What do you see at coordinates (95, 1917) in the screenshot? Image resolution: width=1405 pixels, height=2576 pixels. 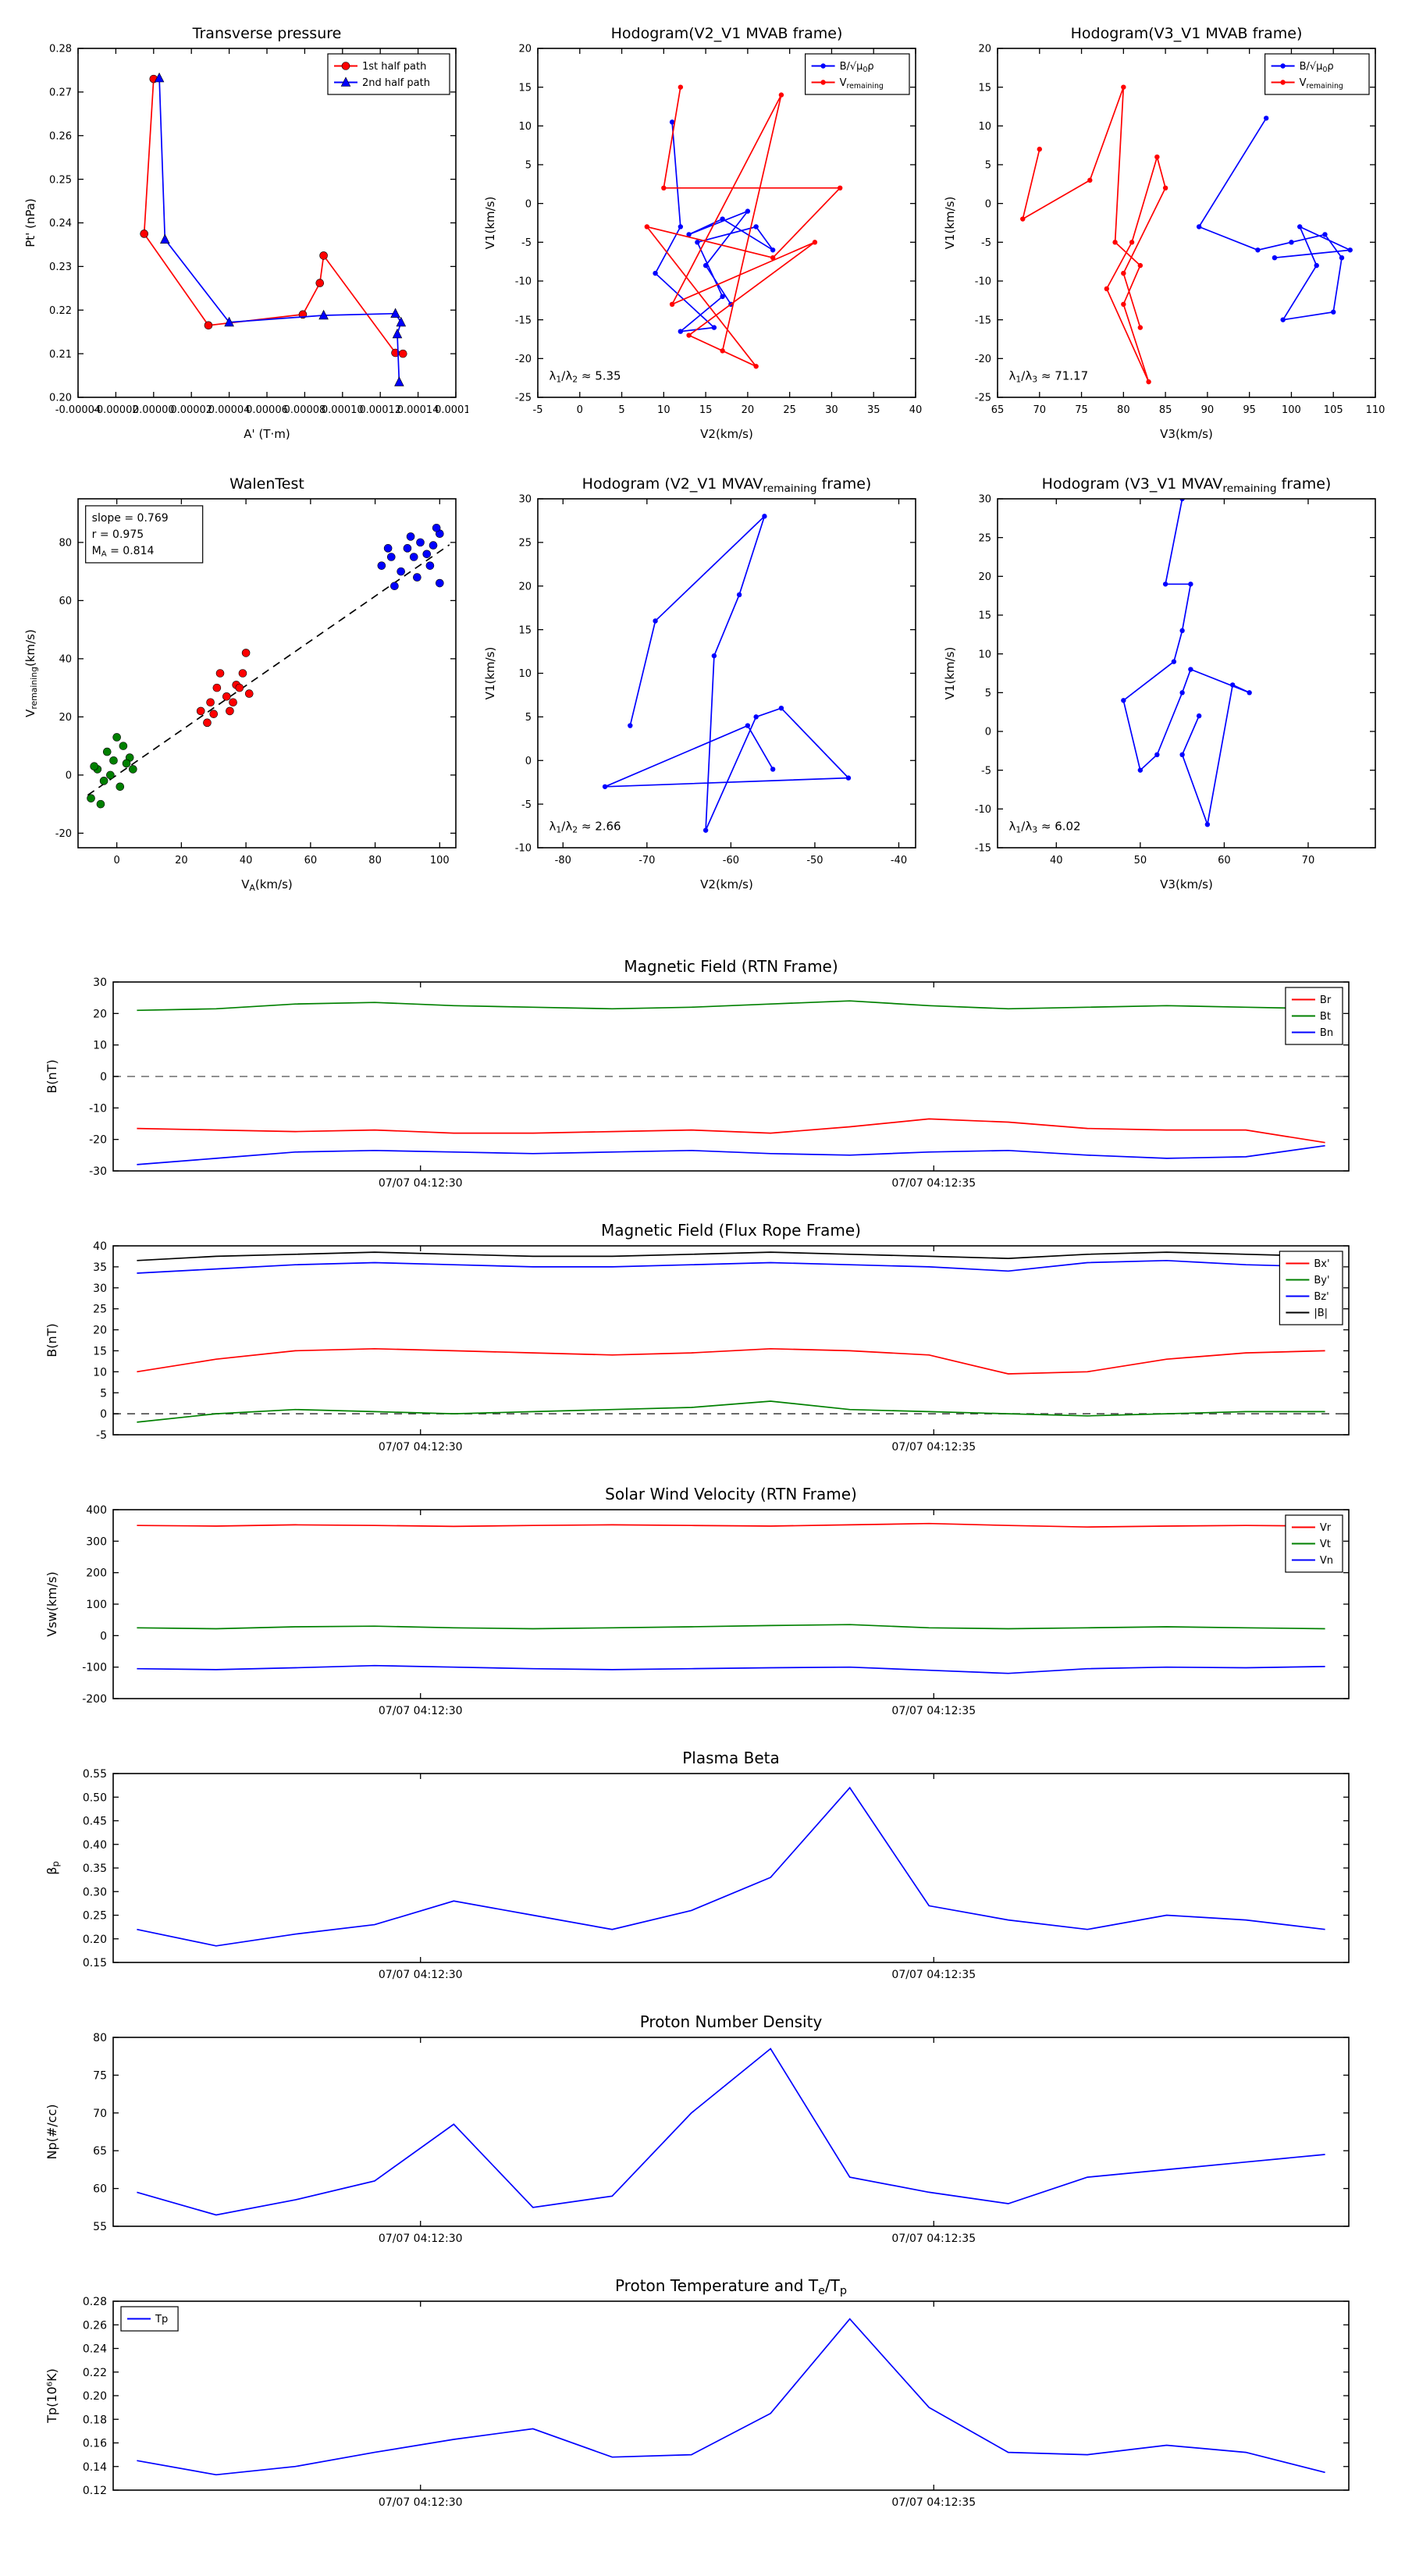 I see `svg-text: 0.25` at bounding box center [95, 1917].